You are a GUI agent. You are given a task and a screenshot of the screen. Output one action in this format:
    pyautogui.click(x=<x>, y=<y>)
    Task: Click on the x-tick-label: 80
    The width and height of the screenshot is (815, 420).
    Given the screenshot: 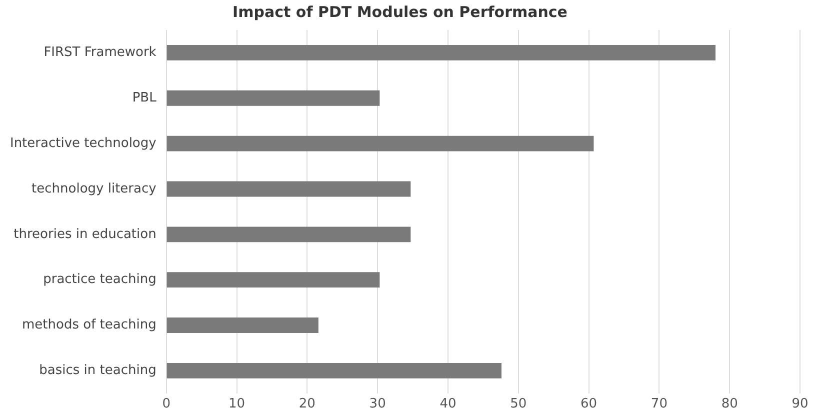 What is the action you would take?
    pyautogui.click(x=729, y=404)
    